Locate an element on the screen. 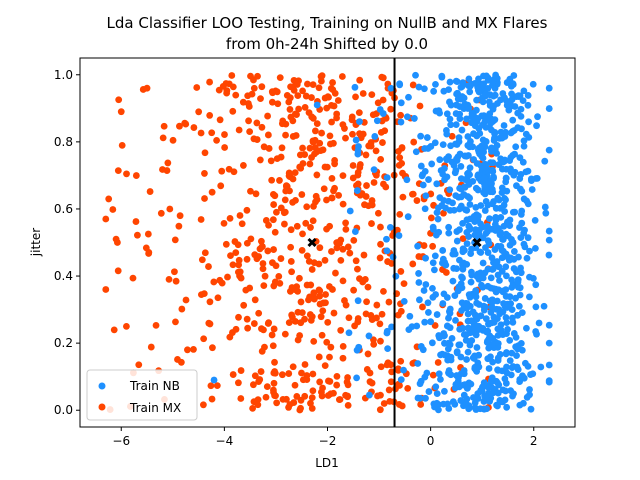 Image resolution: width=640 pixels, height=480 pixels. y-tick-label: 0.6 is located at coordinates (63, 209).